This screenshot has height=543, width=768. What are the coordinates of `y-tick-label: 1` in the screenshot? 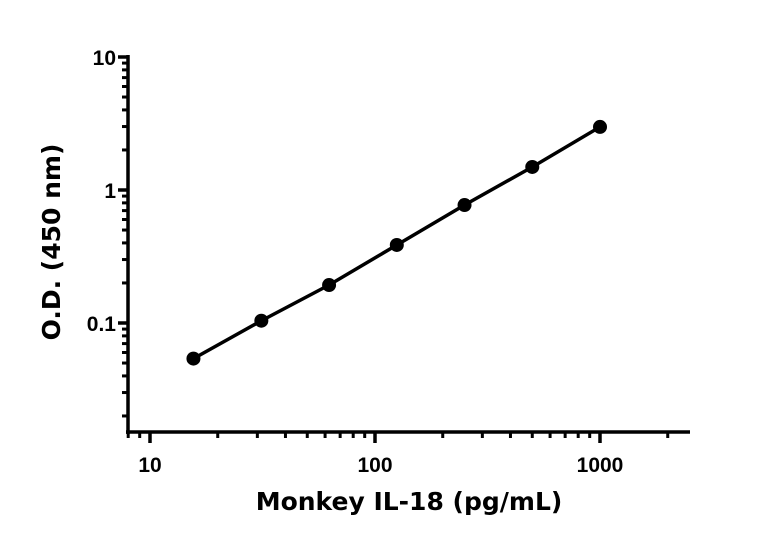 It's located at (110, 191).